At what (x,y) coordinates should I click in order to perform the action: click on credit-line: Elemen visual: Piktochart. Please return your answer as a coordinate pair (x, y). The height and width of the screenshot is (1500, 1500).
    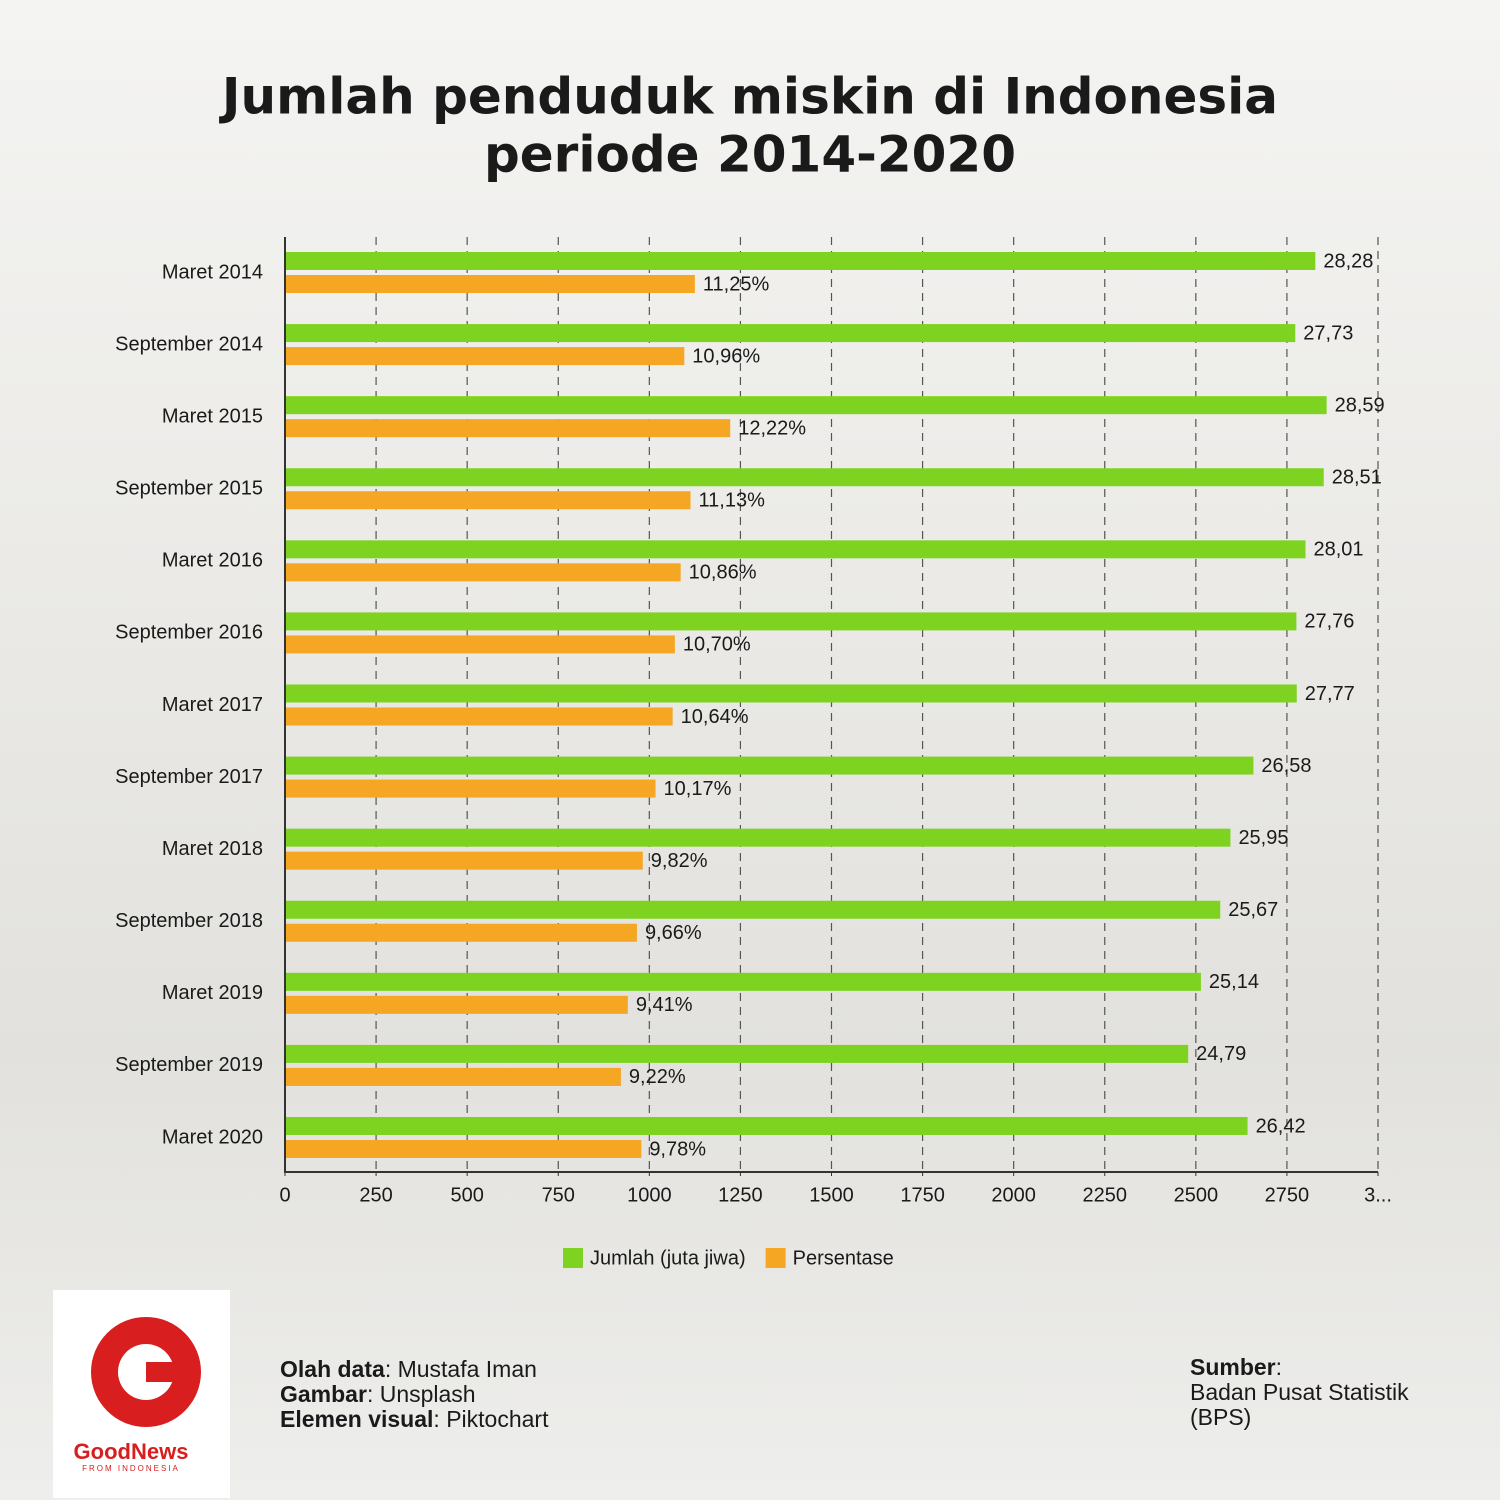
    Looking at the image, I should click on (414, 1419).